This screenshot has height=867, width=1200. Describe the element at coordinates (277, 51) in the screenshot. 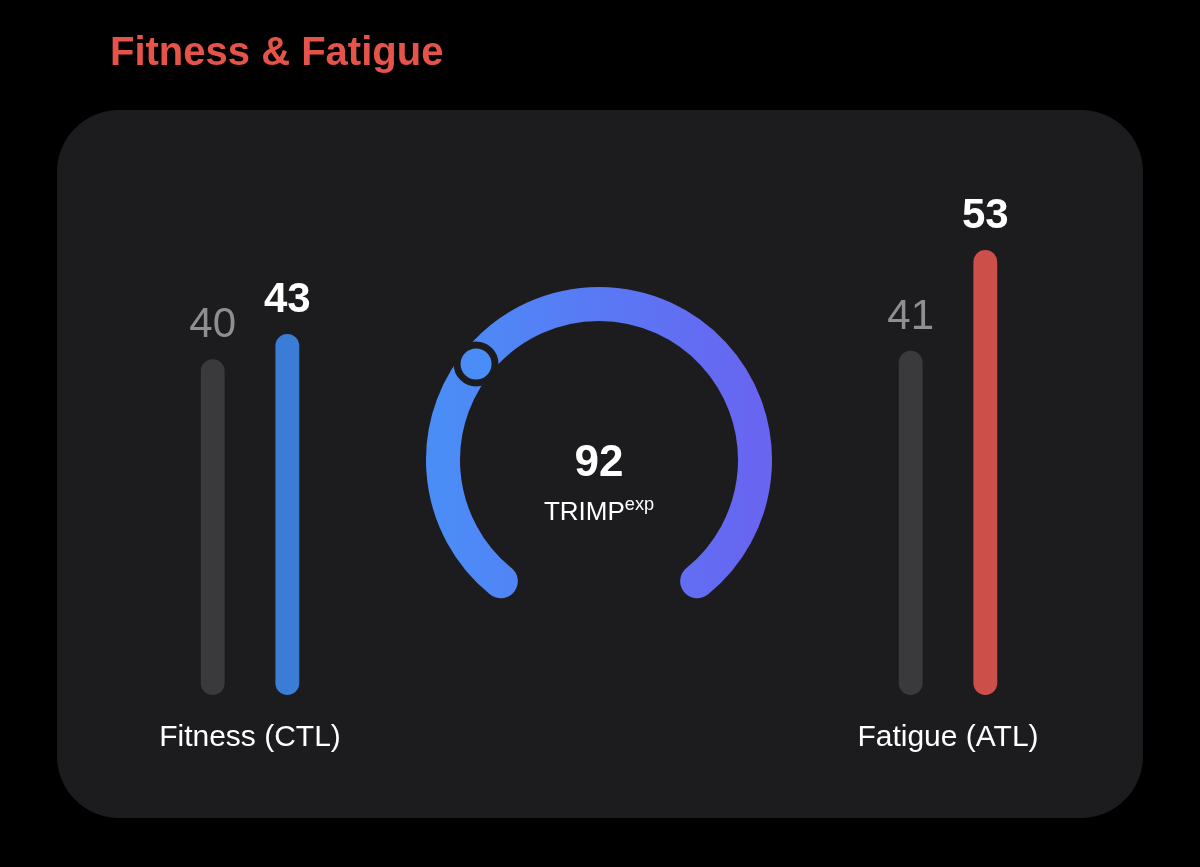

I see `chart-title: Fitness & Fatigue` at that location.